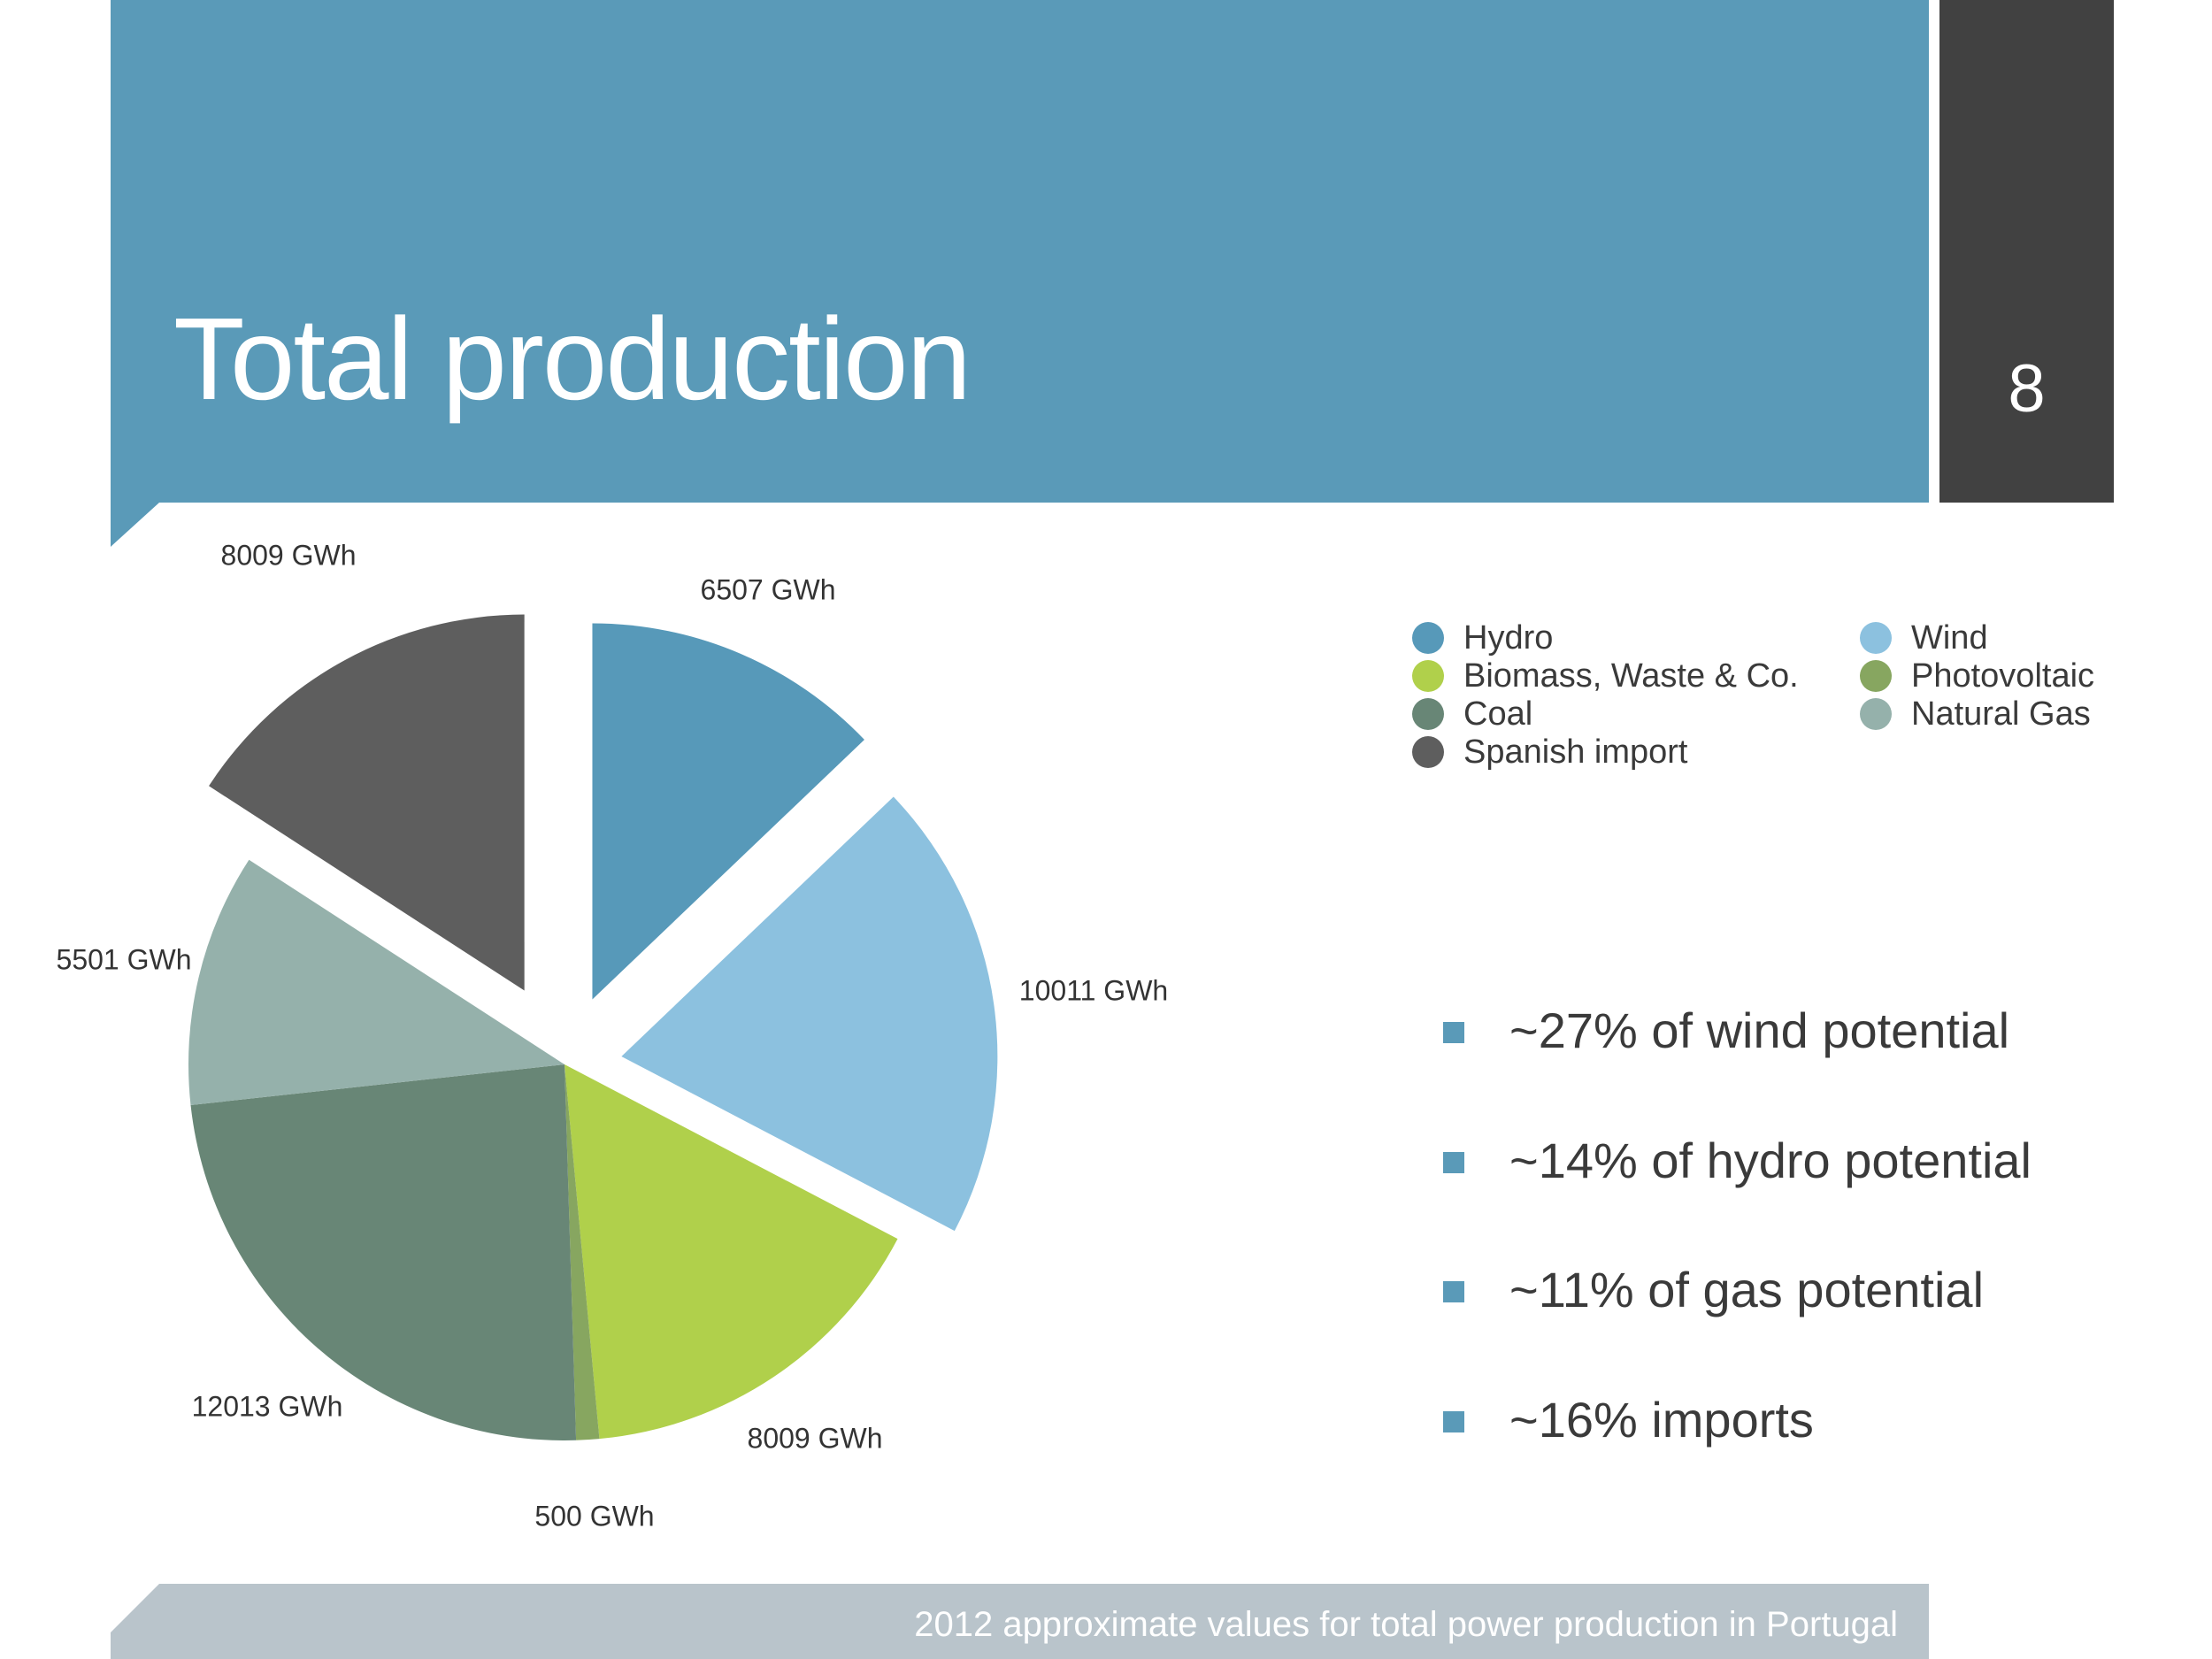 The image size is (2212, 1659). I want to click on bullet-item: ~27% of wind potential, so click(1801, 1031).